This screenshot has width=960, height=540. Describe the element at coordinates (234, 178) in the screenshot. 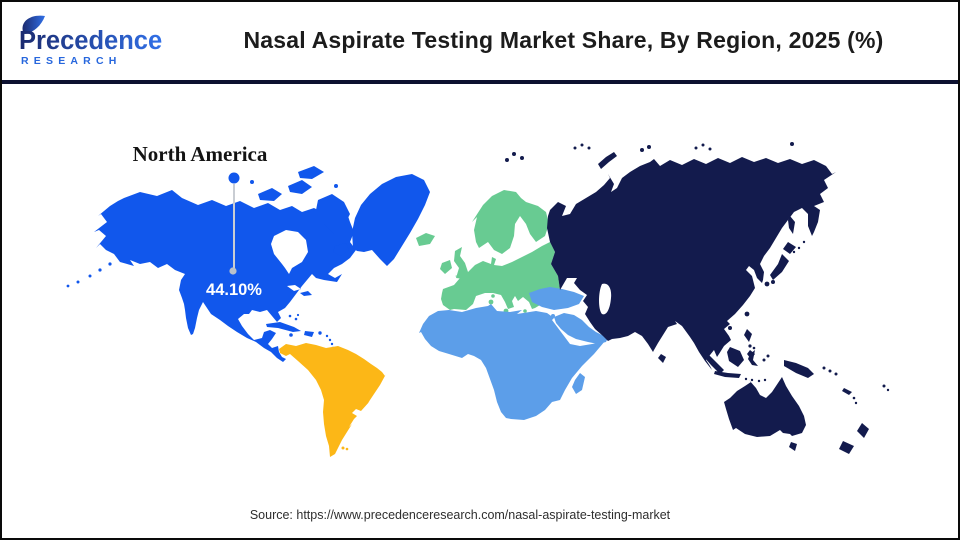

I see `callout-start-dot` at that location.